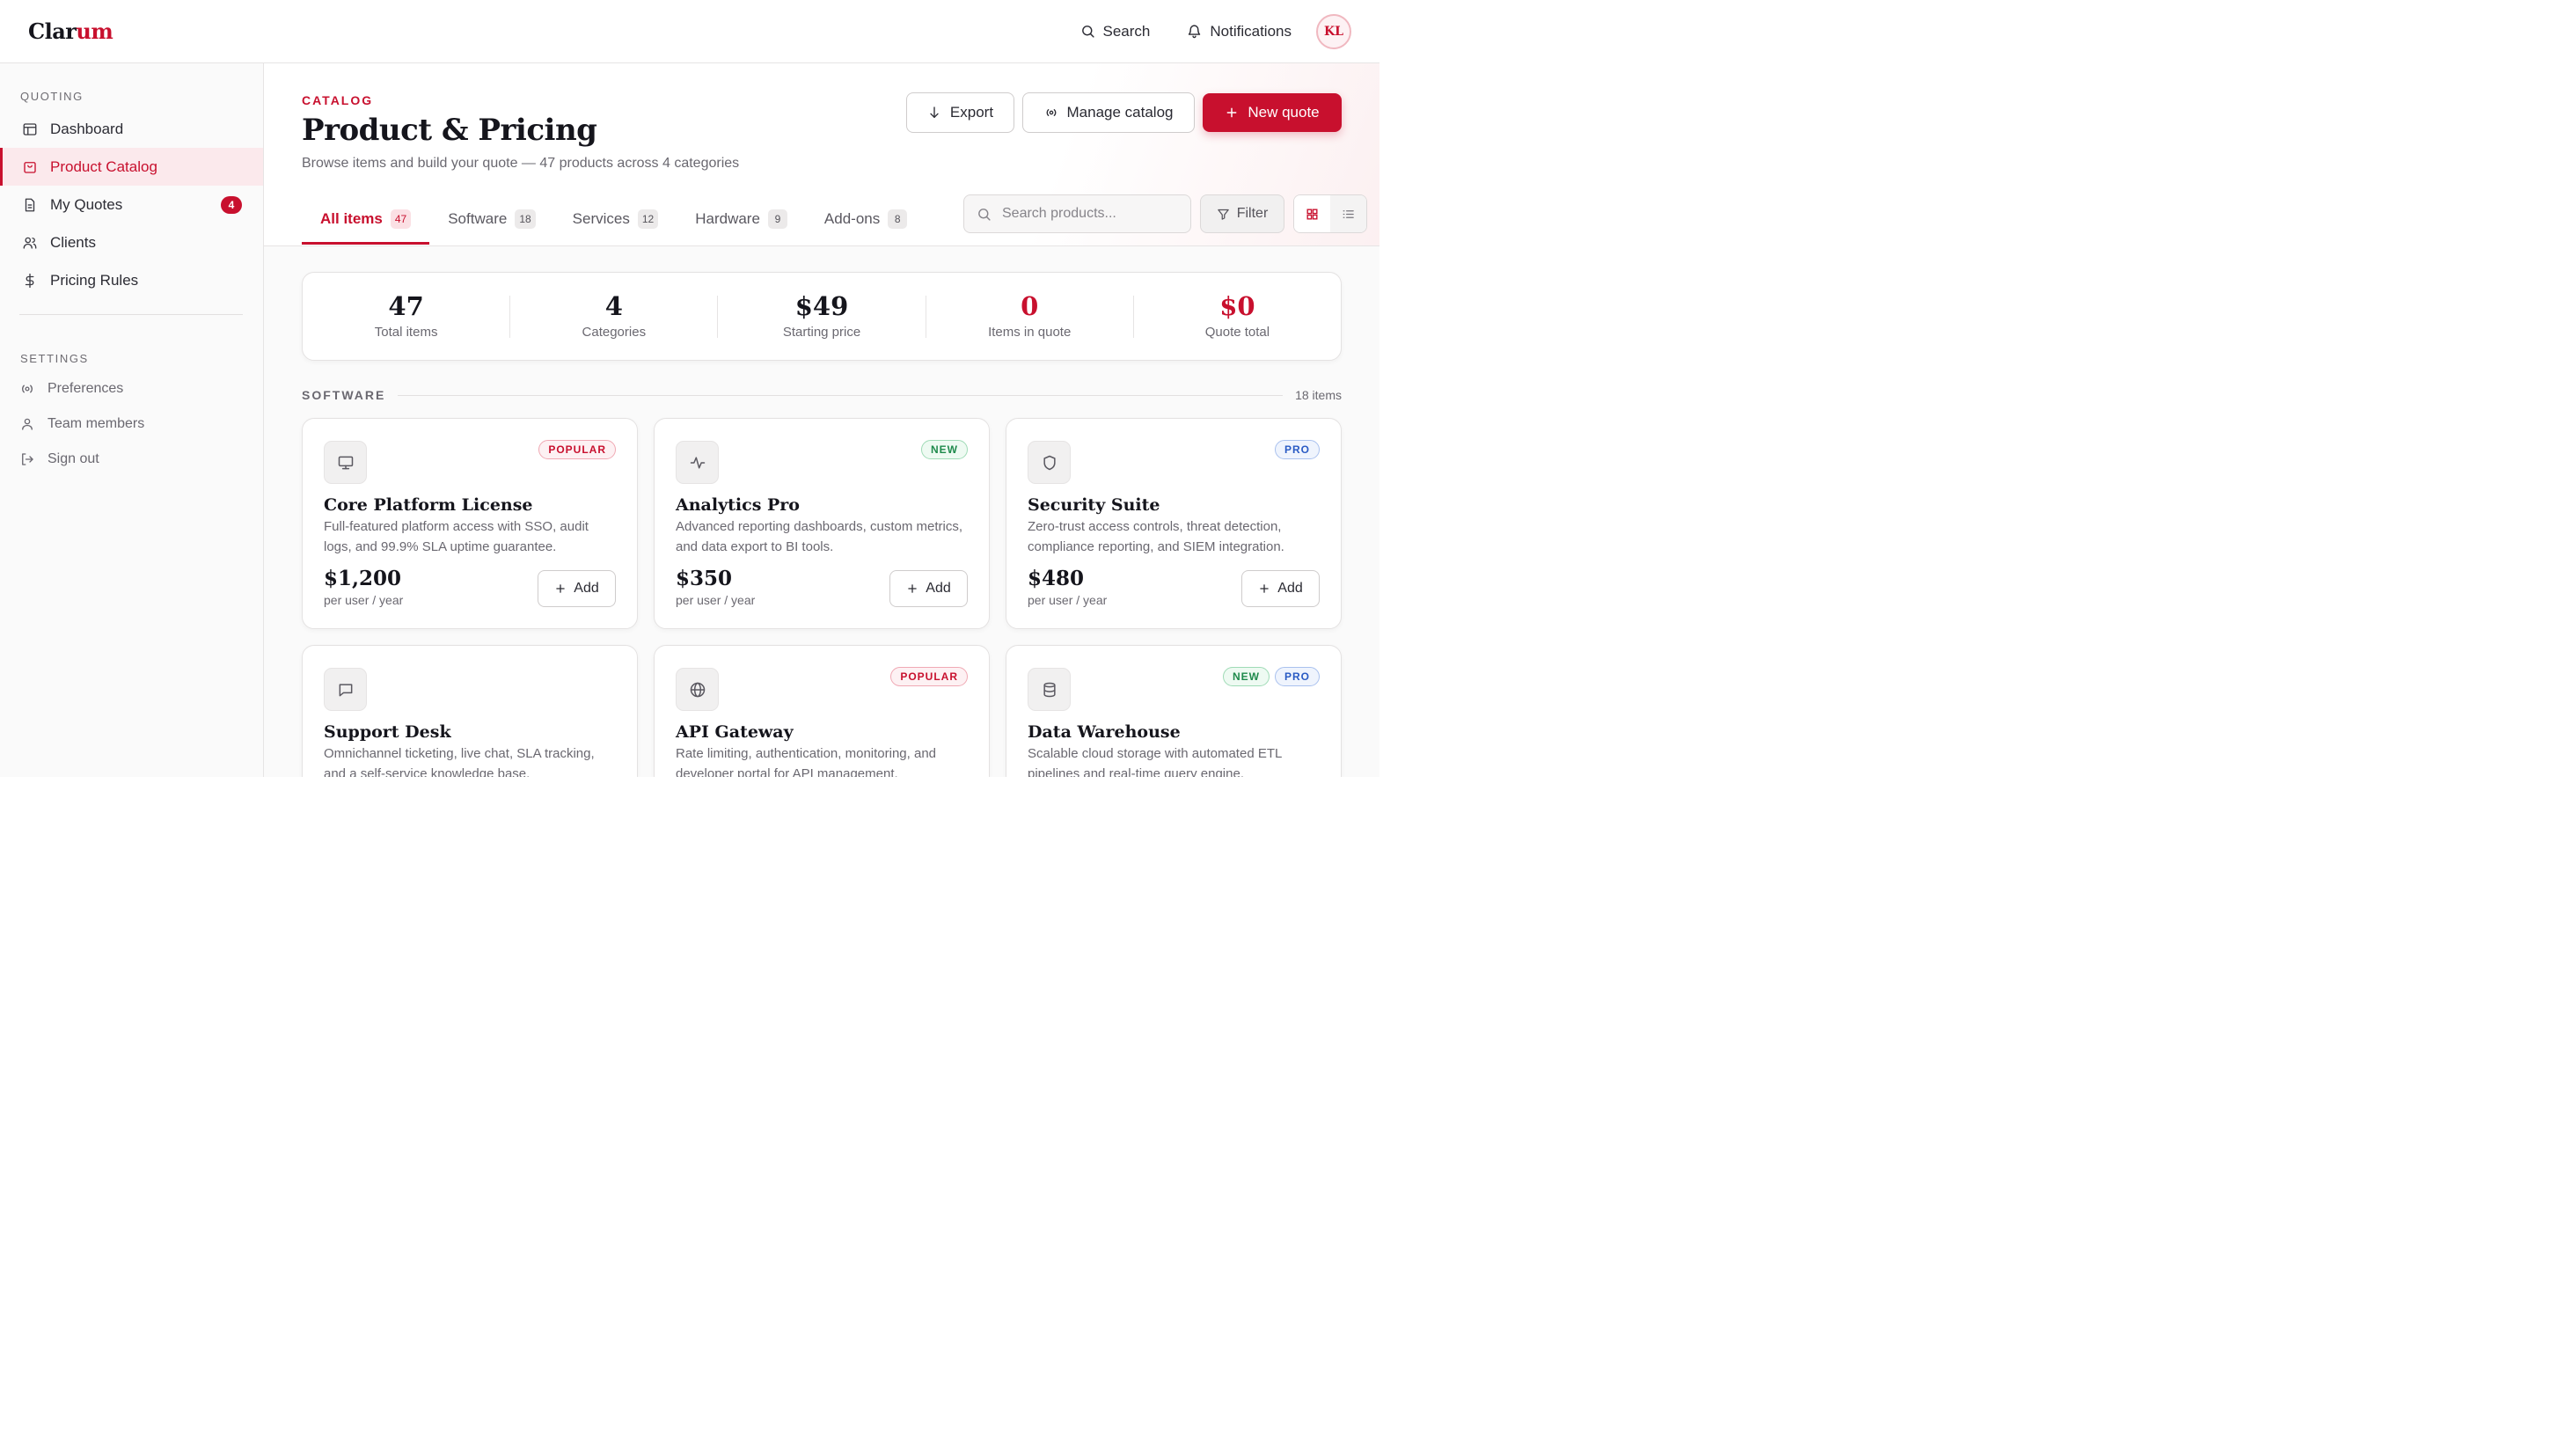 Image resolution: width=2576 pixels, height=1450 pixels. What do you see at coordinates (131, 459) in the screenshot?
I see `sidebar-item-sign-out: Sign out` at bounding box center [131, 459].